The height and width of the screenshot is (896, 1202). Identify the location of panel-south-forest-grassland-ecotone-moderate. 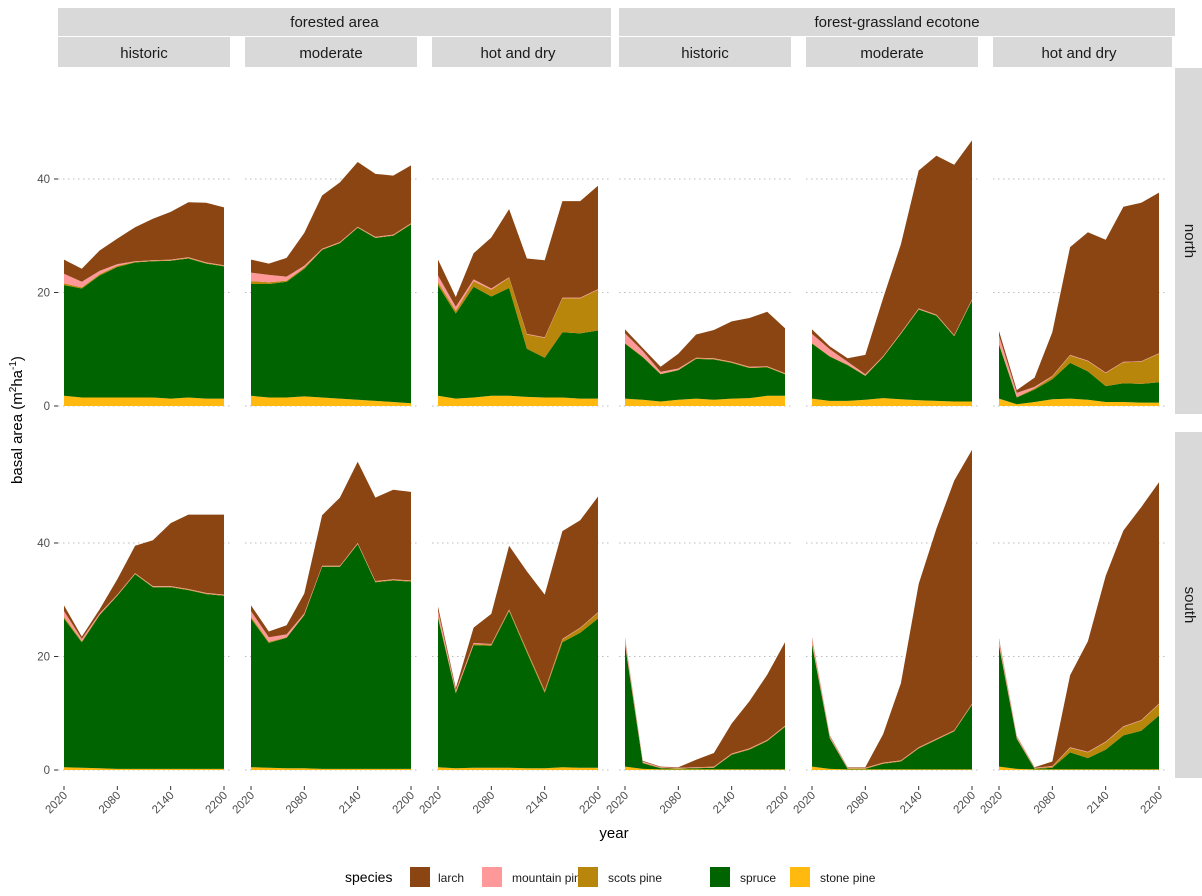
(892, 610).